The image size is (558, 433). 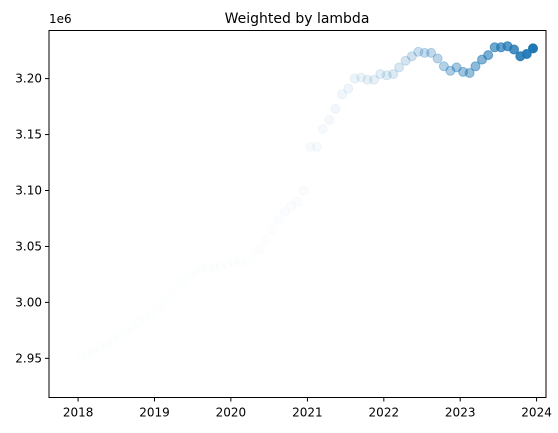 What do you see at coordinates (60, 19) in the screenshot?
I see `y-offset-text: 1e6` at bounding box center [60, 19].